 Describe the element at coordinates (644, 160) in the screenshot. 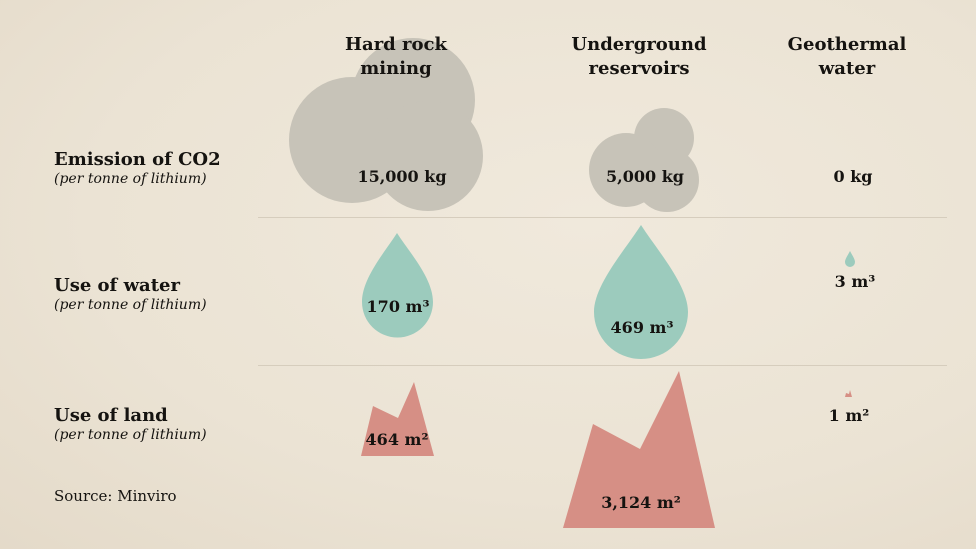

I see `cloud-icon-underground` at that location.